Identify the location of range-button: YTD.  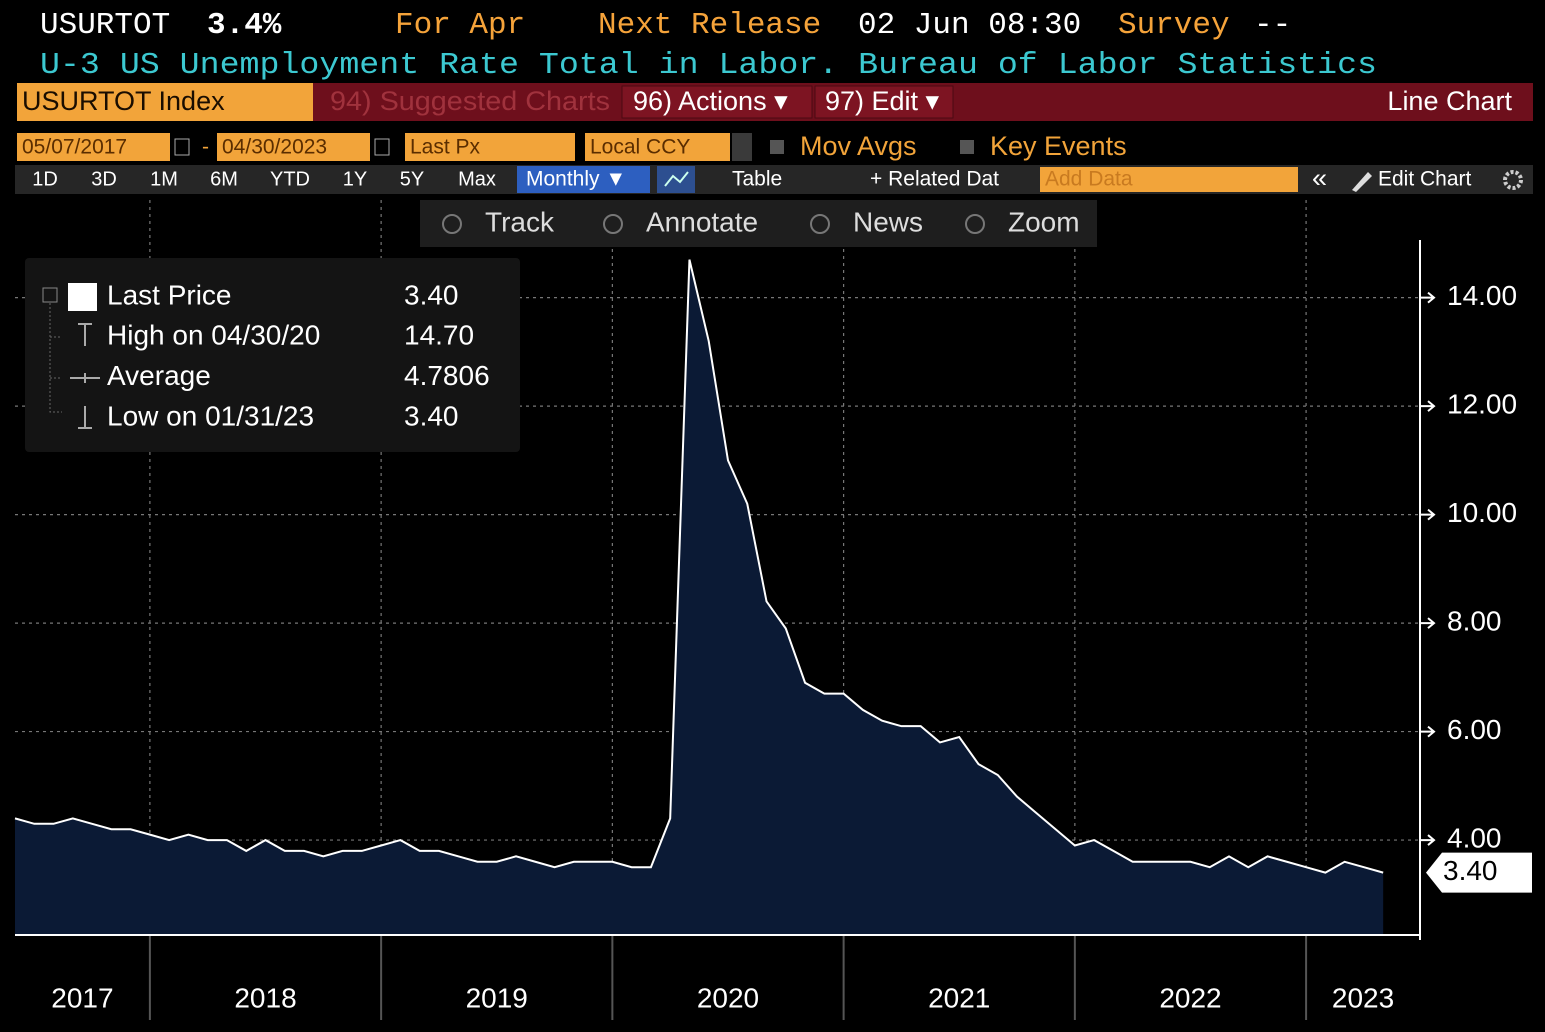
(290, 179).